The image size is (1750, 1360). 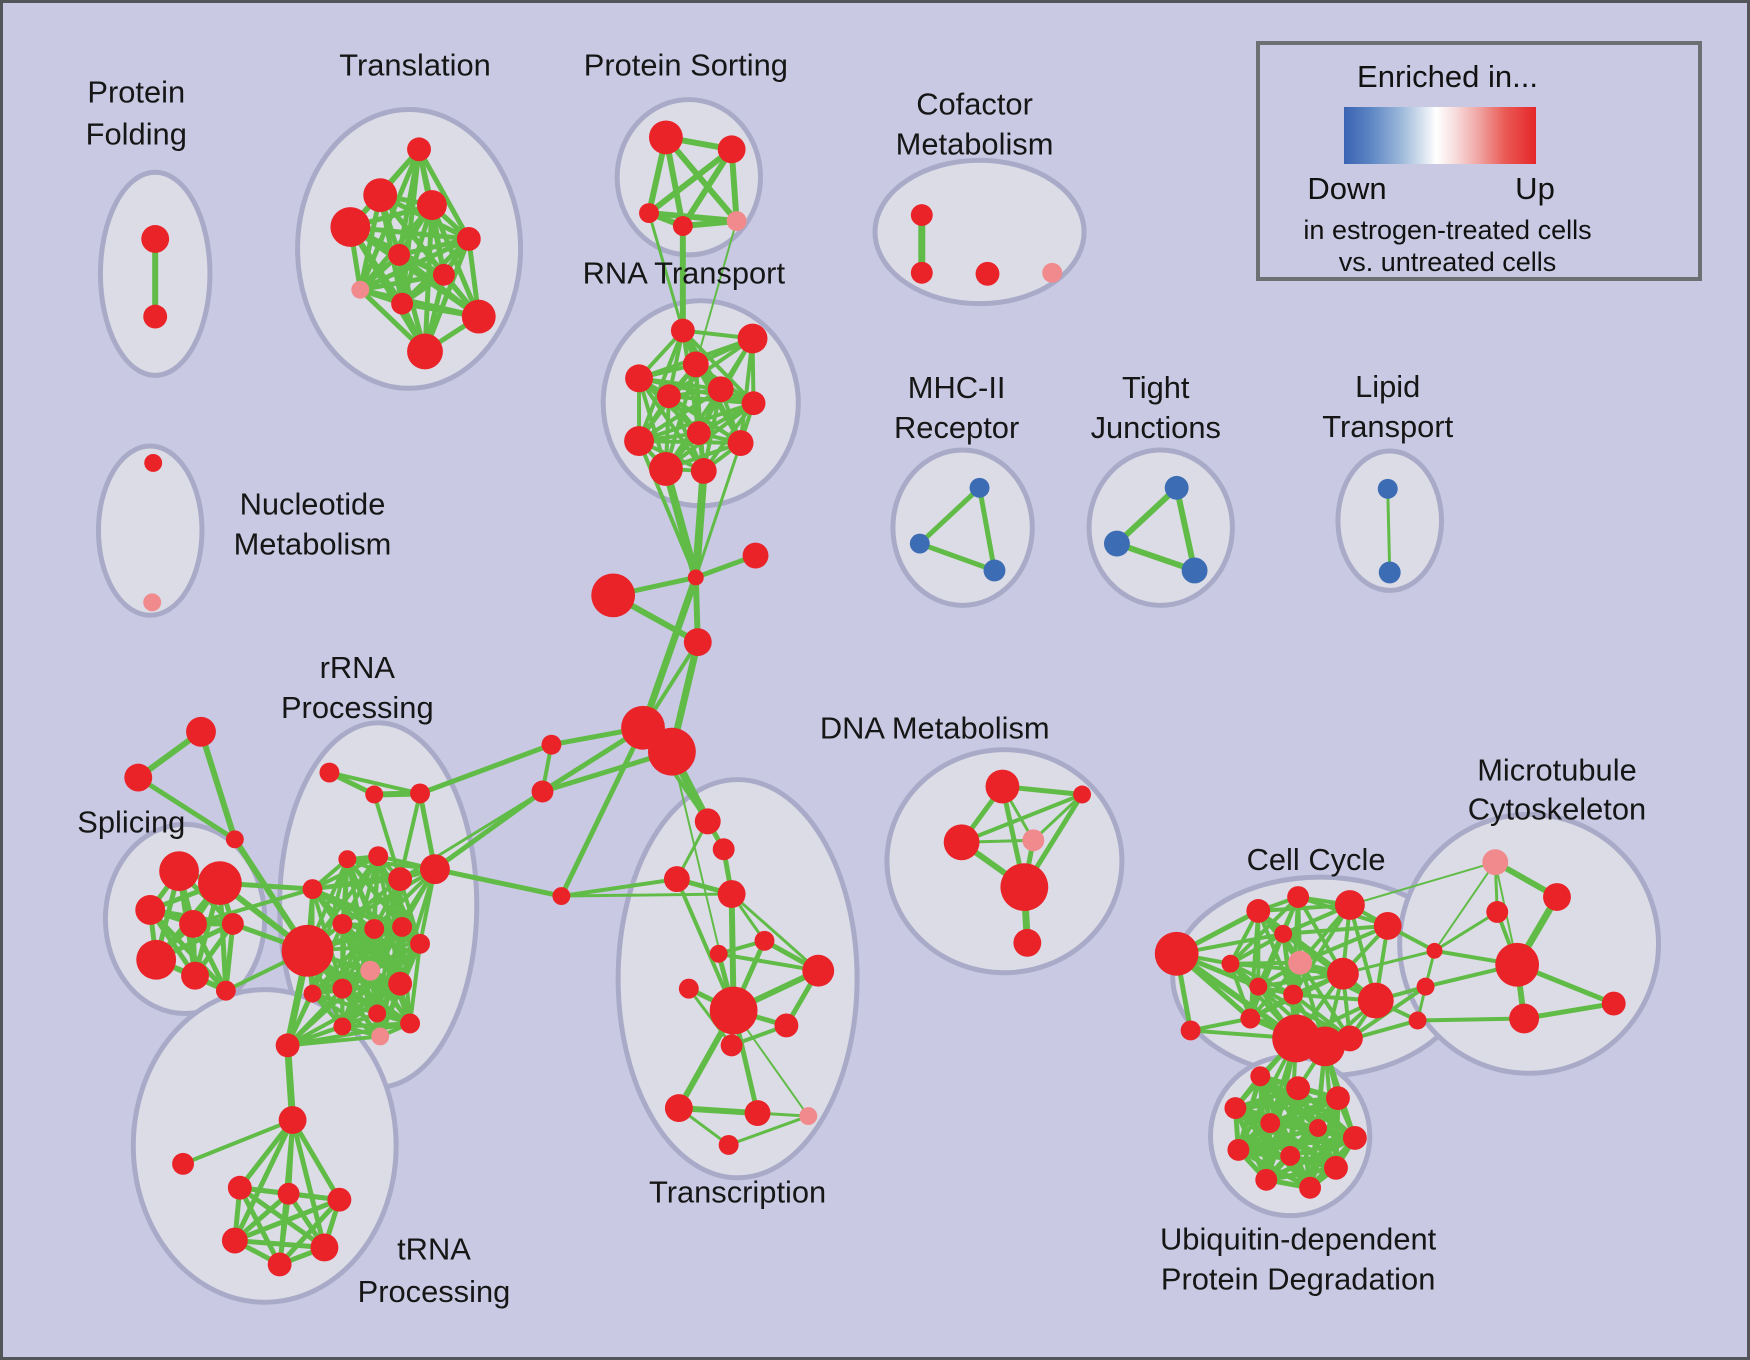 I want to click on node-cc17, so click(x=1230, y=963).